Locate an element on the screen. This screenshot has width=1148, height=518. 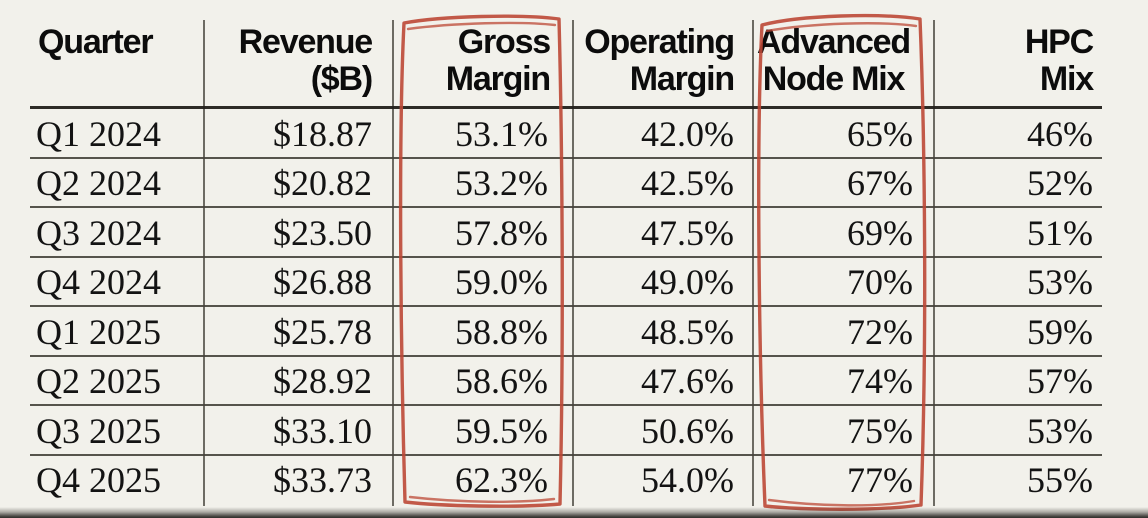
table-row: Q4 2025 $33.73 62.3% 54.0% 77% 55% is located at coordinates (574, 481).